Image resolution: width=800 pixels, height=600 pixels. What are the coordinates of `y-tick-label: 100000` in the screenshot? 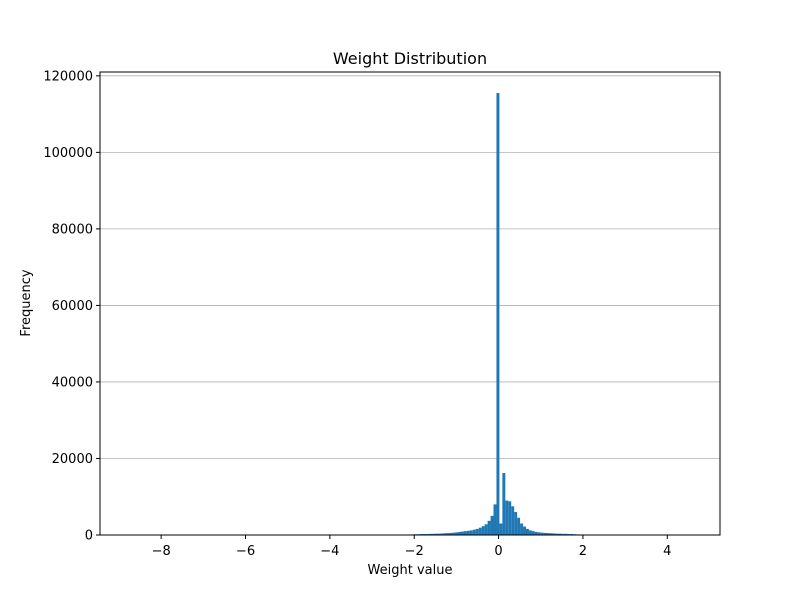 It's located at (68, 153).